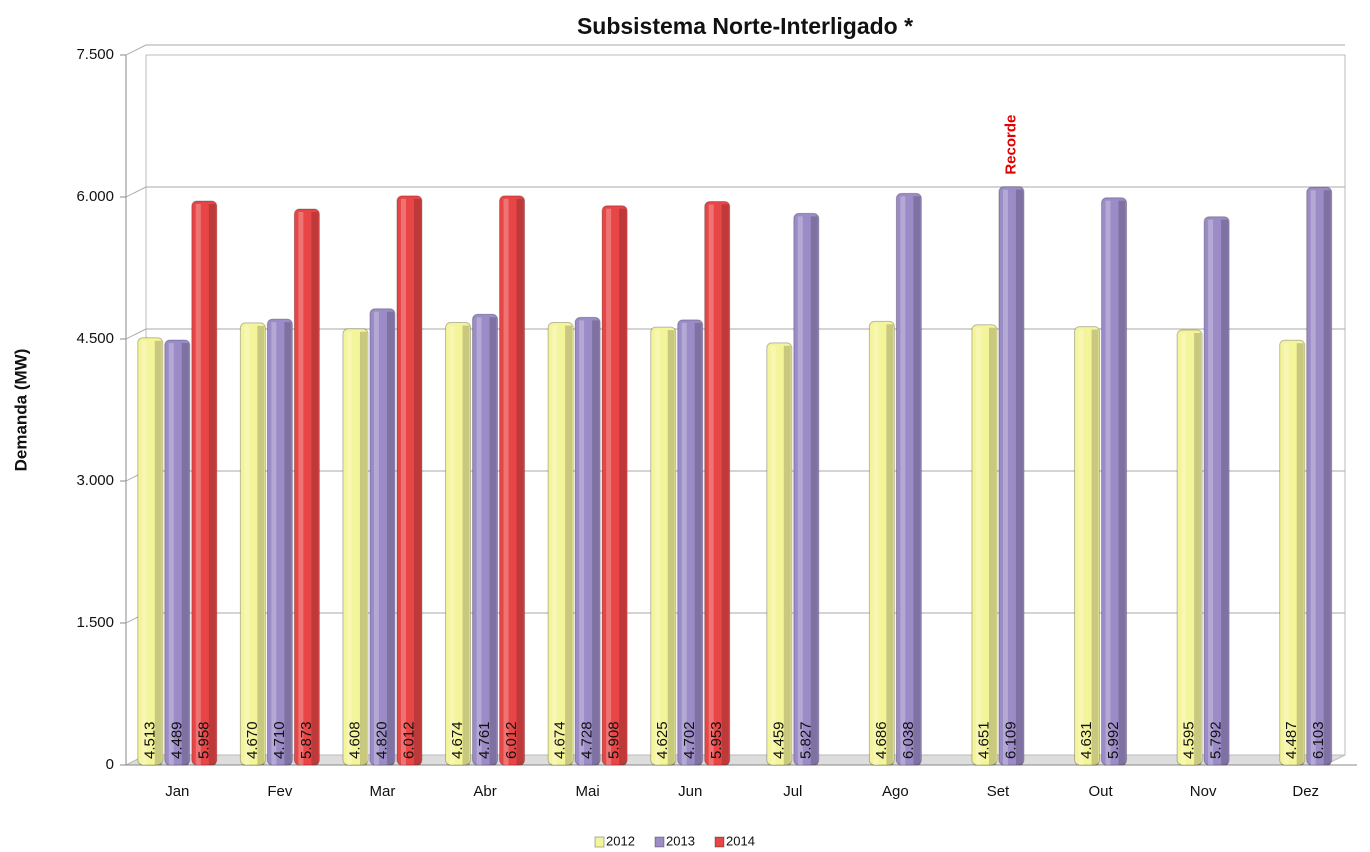 This screenshot has width=1370, height=852. I want to click on value-label: 4.487, so click(1291, 740).